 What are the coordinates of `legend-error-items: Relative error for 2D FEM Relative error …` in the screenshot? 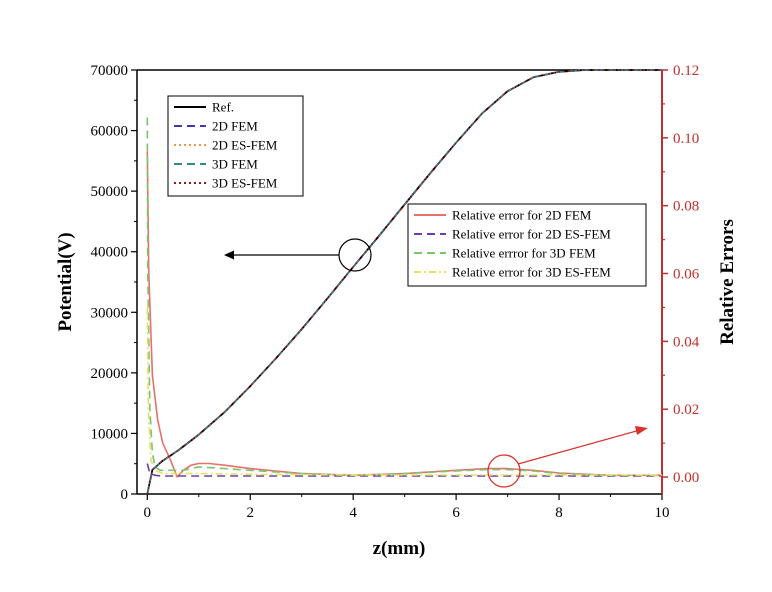 It's located at (512, 244).